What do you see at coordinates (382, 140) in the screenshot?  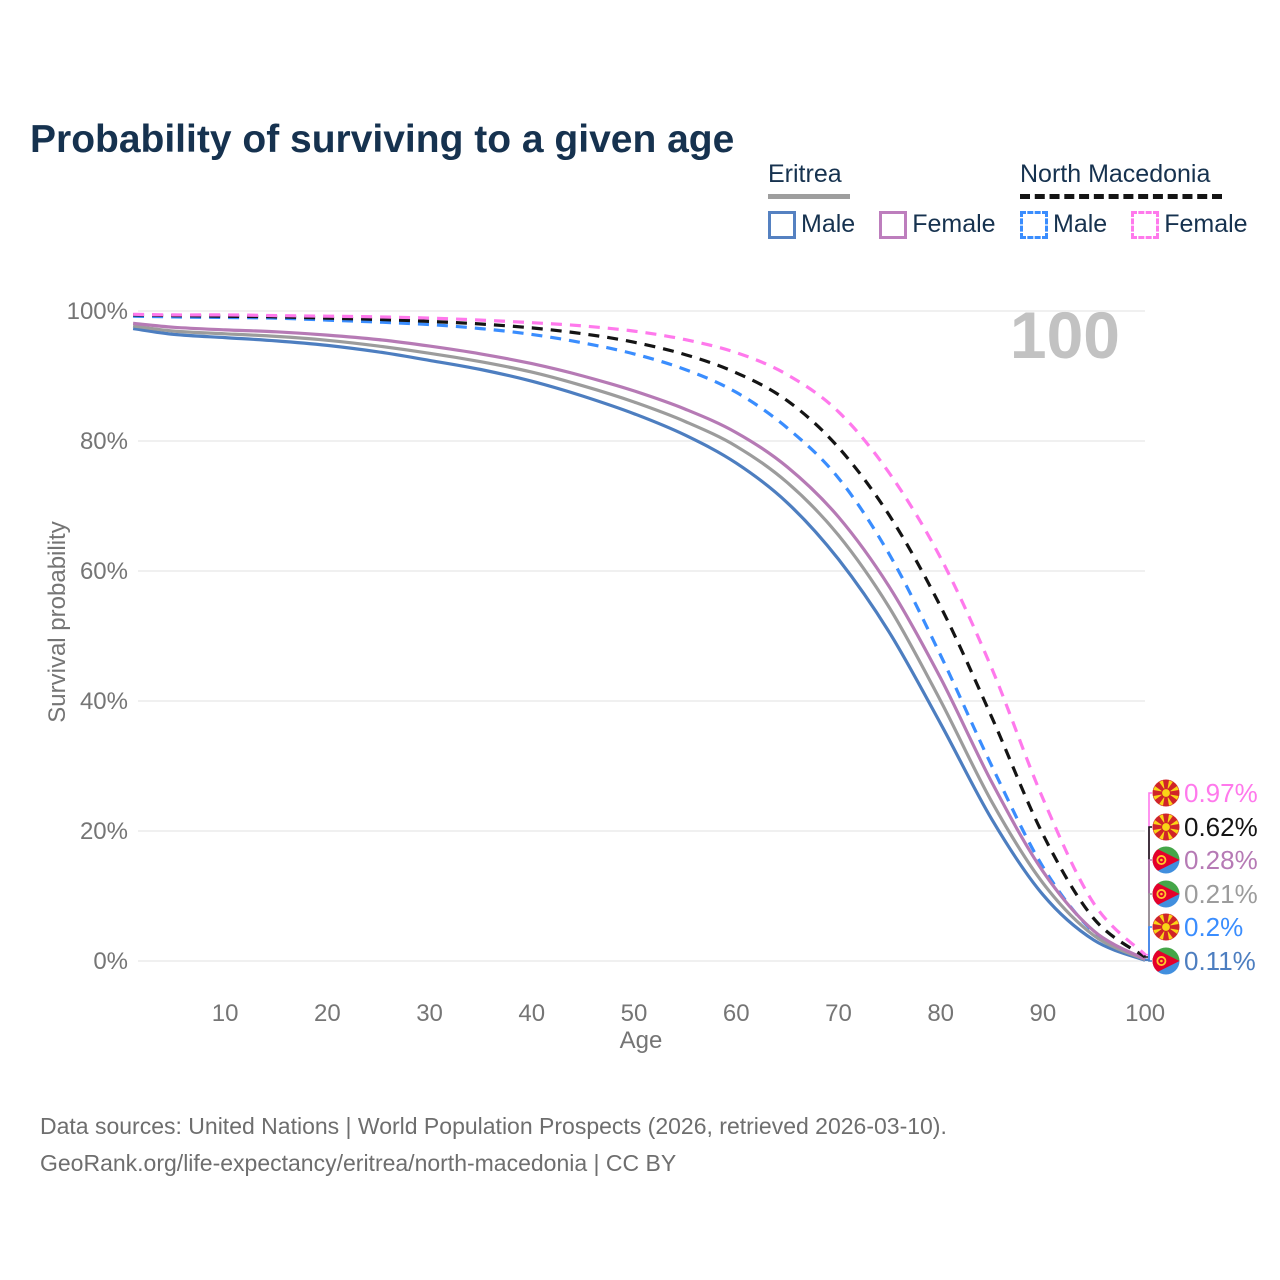 I see `page-title: Probability of surviving to a given age` at bounding box center [382, 140].